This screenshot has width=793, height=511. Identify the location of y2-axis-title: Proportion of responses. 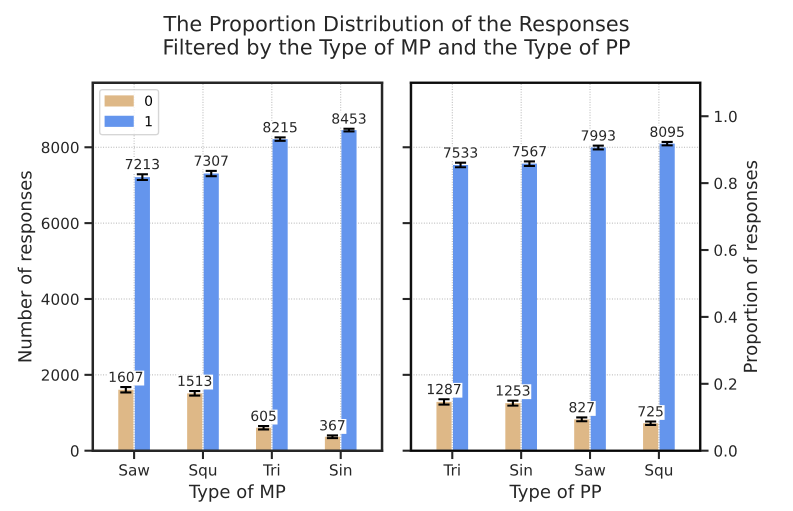
(752, 266).